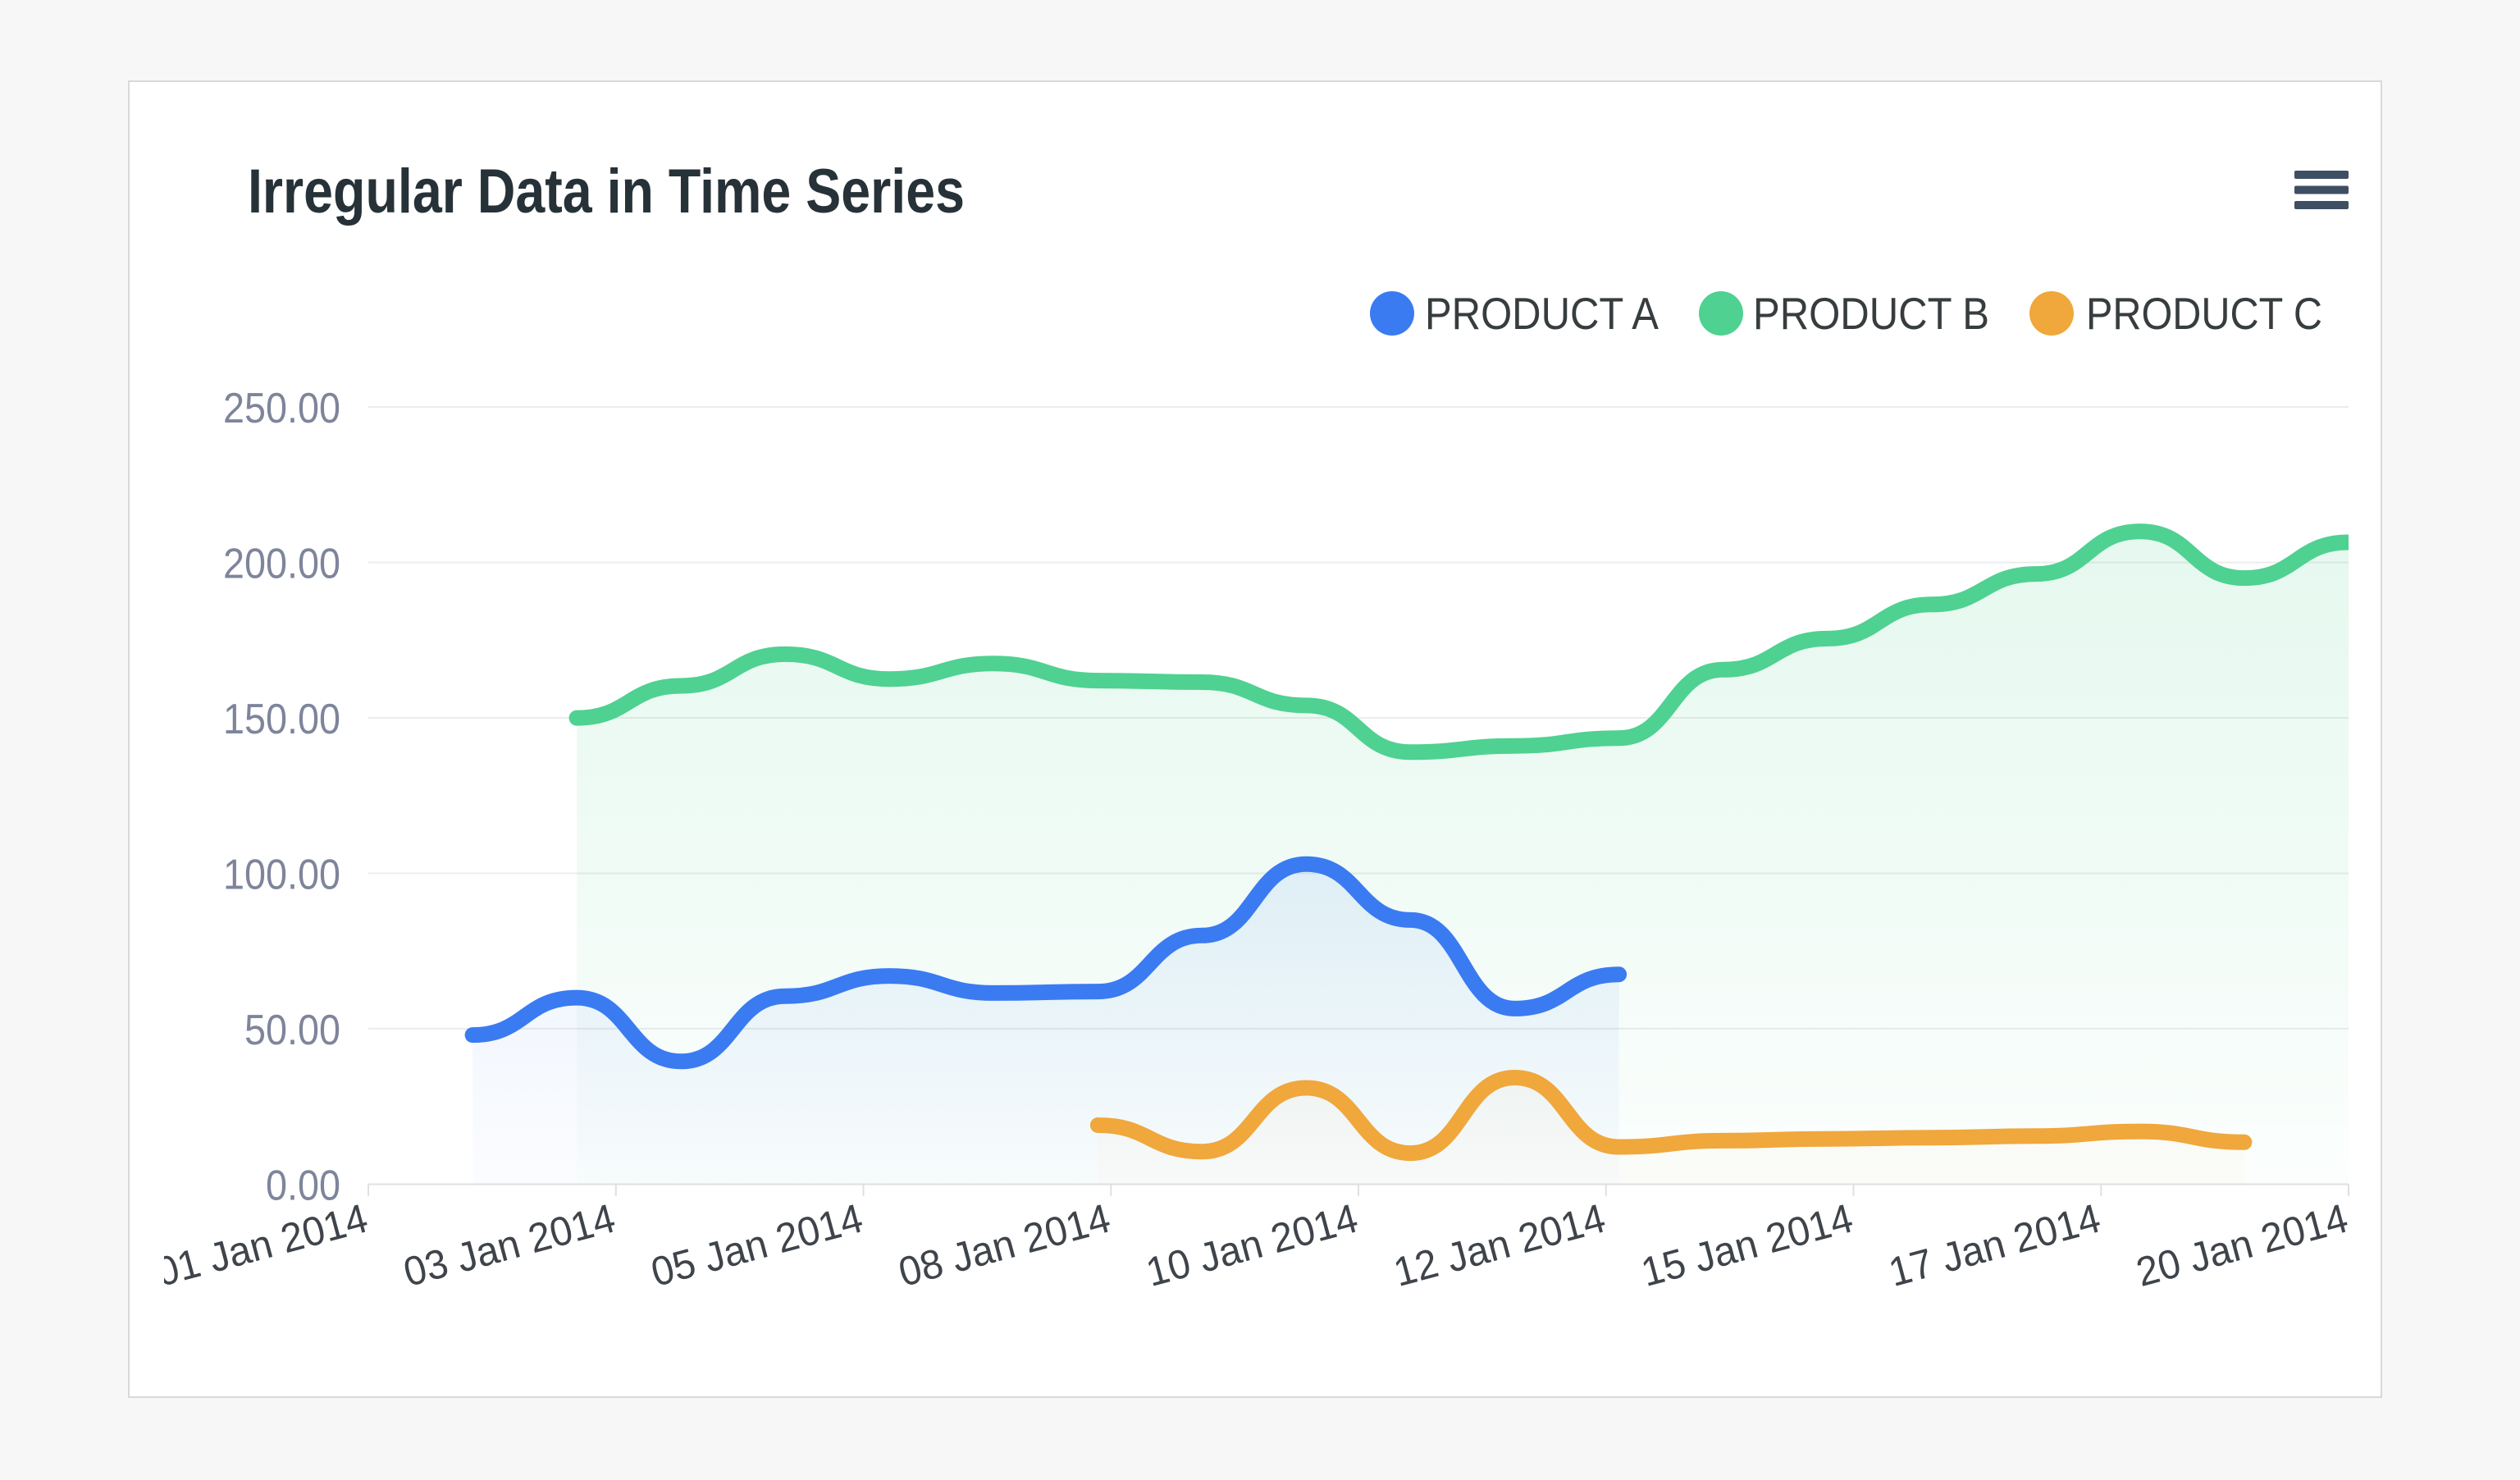  What do you see at coordinates (509, 1245) in the screenshot?
I see `svg-text: 03 Jan 2014` at bounding box center [509, 1245].